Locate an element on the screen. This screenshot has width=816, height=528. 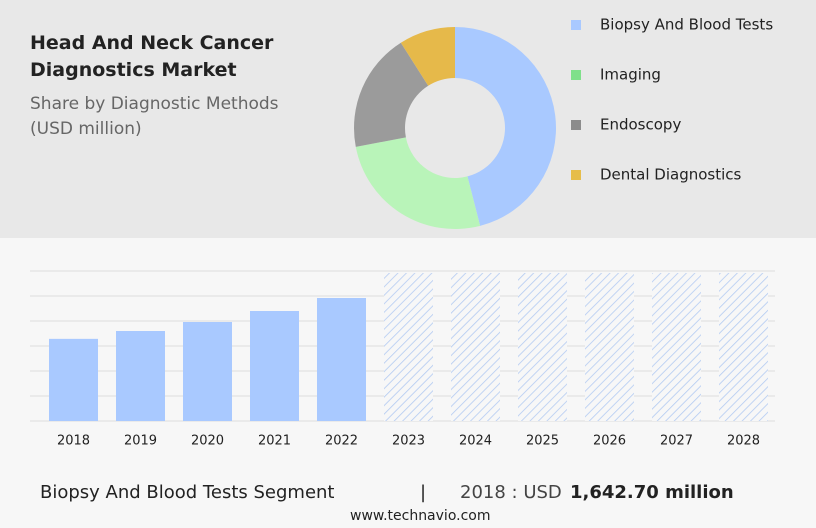
x-tick-label: 2021 is located at coordinates (274, 441).